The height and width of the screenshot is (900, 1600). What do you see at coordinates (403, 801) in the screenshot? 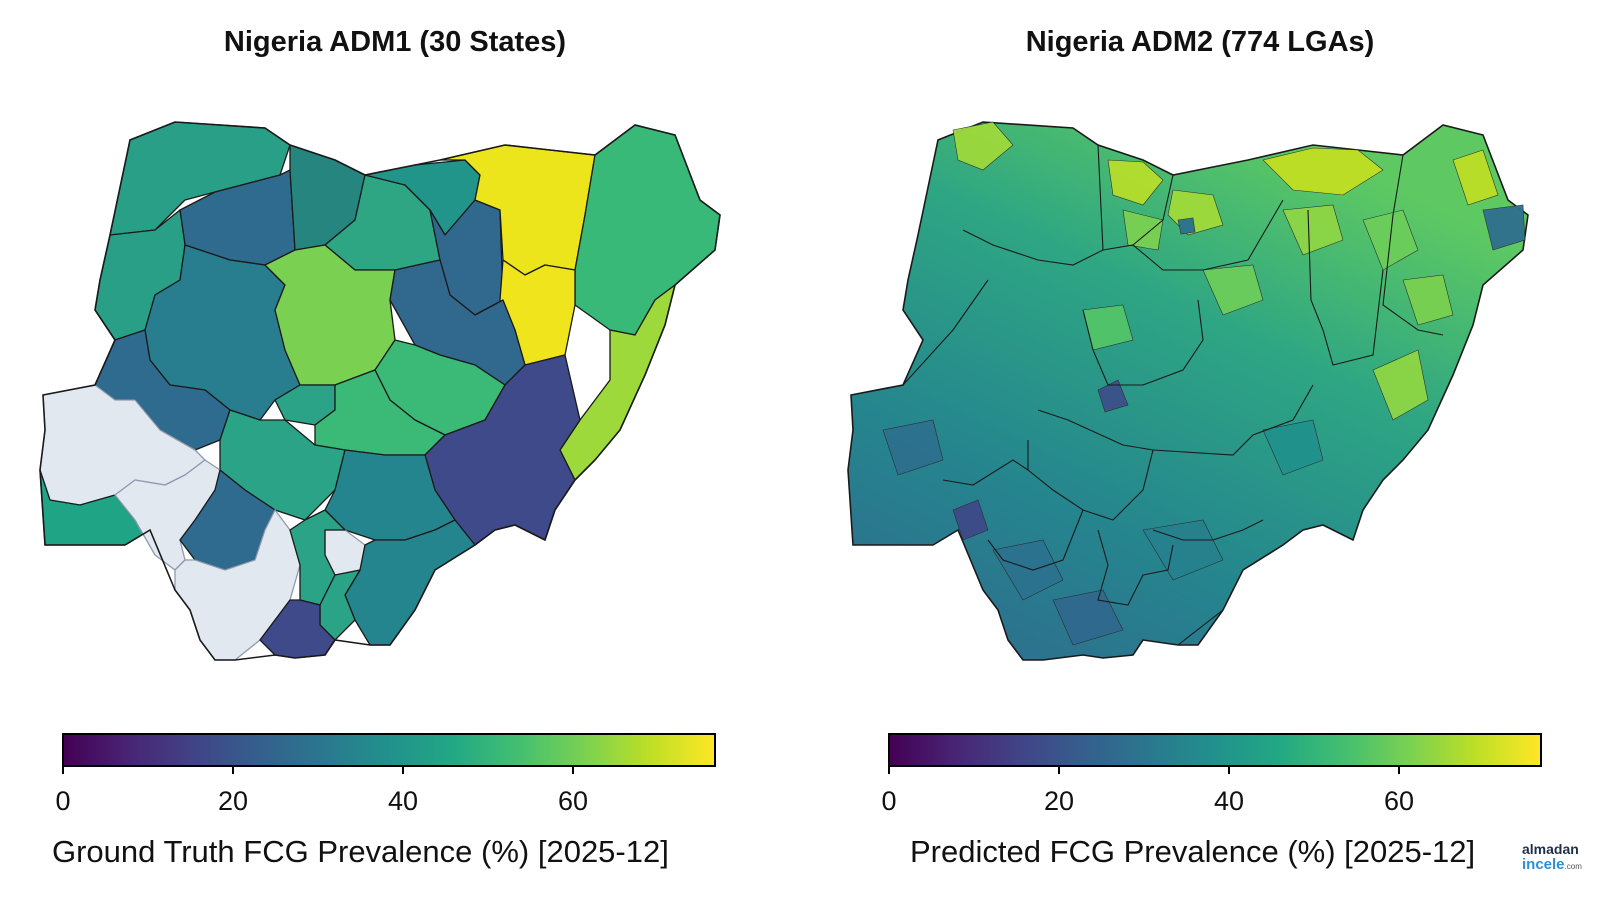
I see `left-tick-label: 40` at bounding box center [403, 801].